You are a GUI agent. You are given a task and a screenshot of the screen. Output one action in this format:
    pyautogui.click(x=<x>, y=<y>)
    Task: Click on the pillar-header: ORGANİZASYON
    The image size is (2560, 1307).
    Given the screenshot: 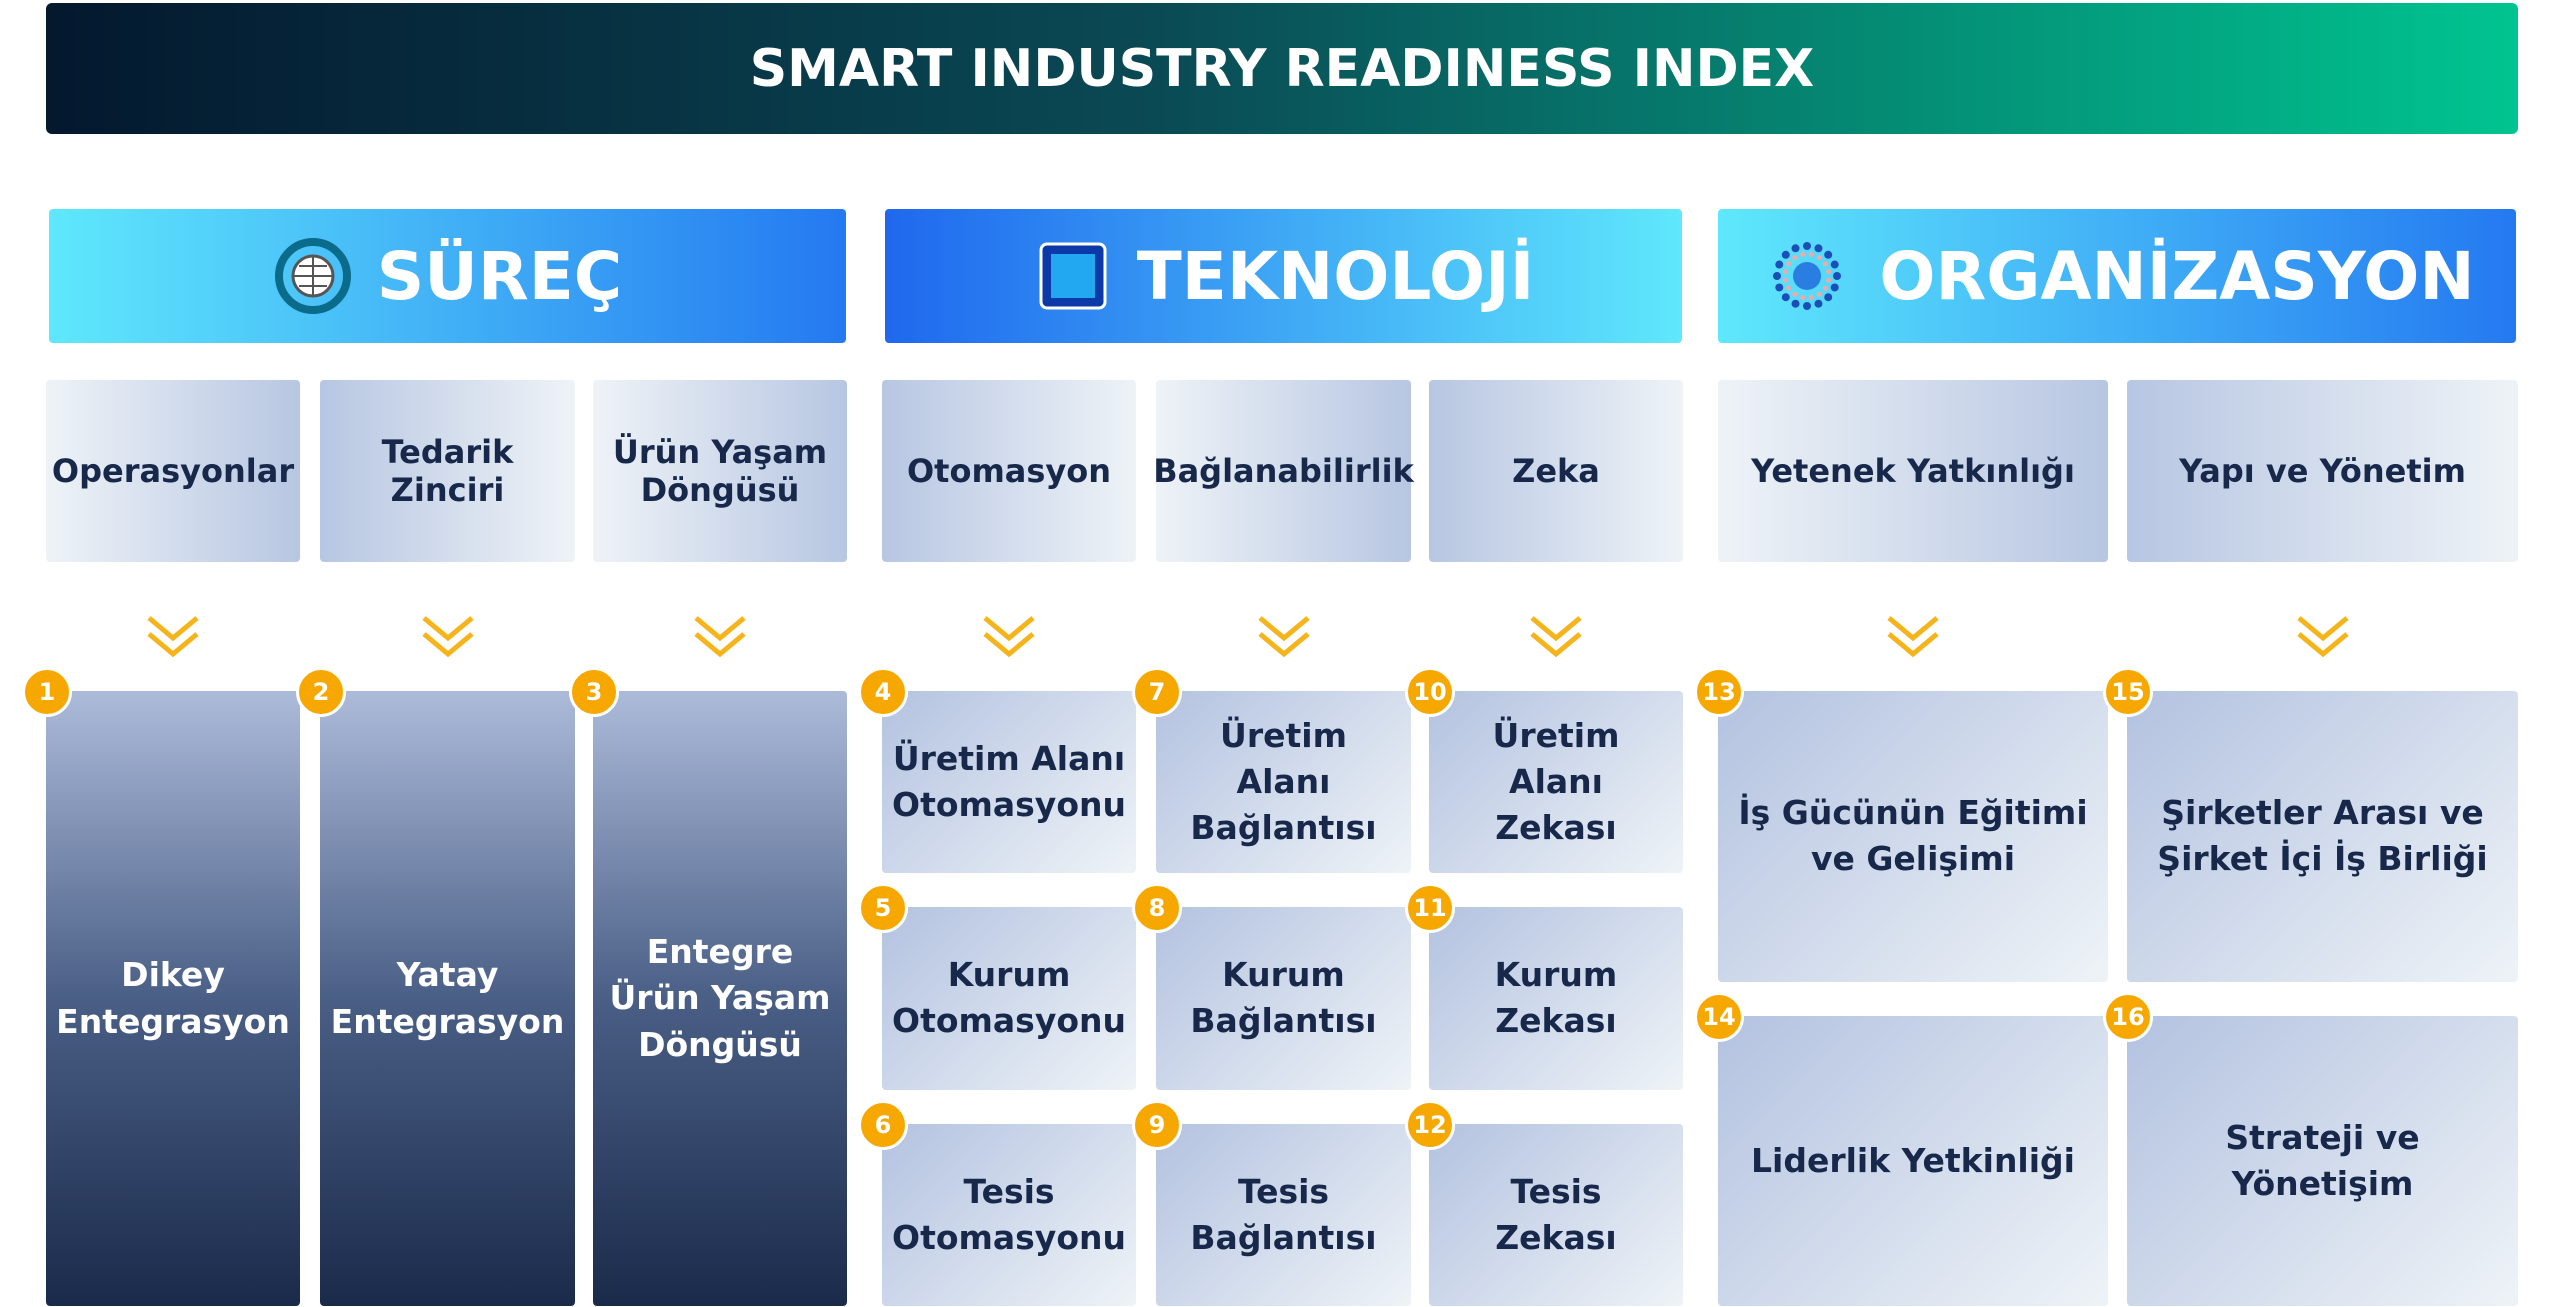 What is the action you would take?
    pyautogui.click(x=2117, y=276)
    